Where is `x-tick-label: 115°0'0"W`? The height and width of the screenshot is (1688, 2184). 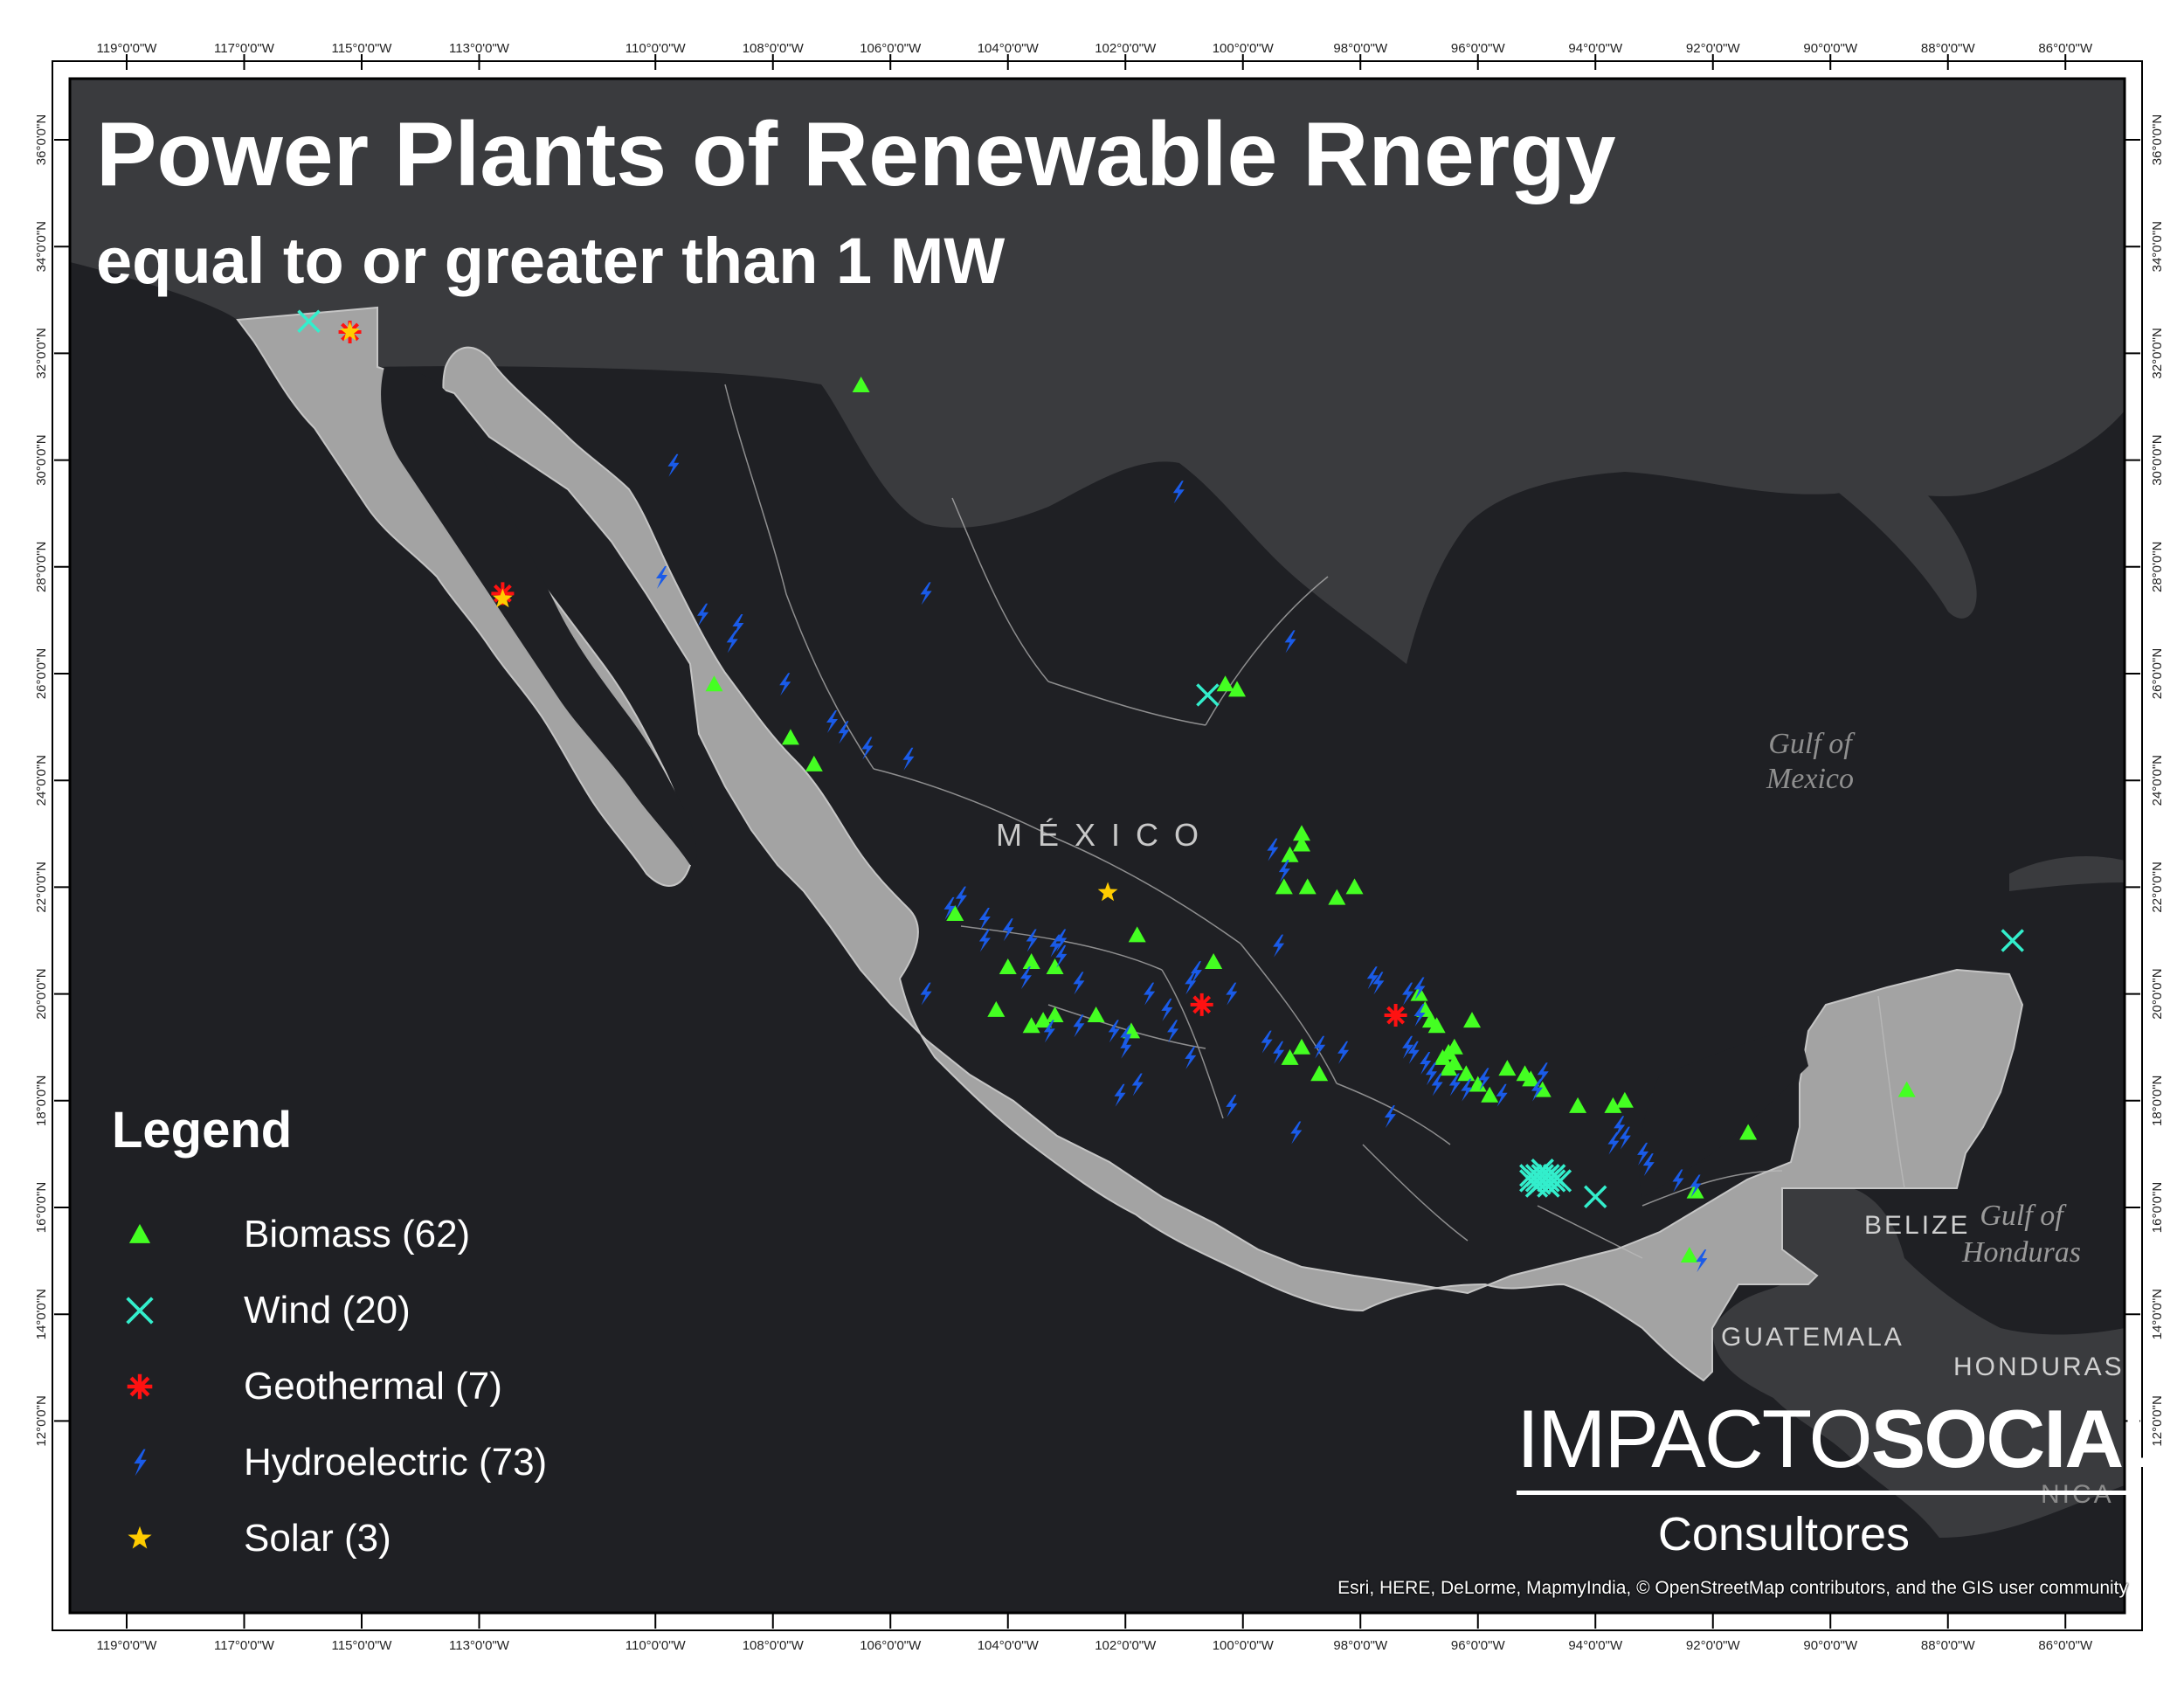
x-tick-label: 115°0'0"W is located at coordinates (362, 48).